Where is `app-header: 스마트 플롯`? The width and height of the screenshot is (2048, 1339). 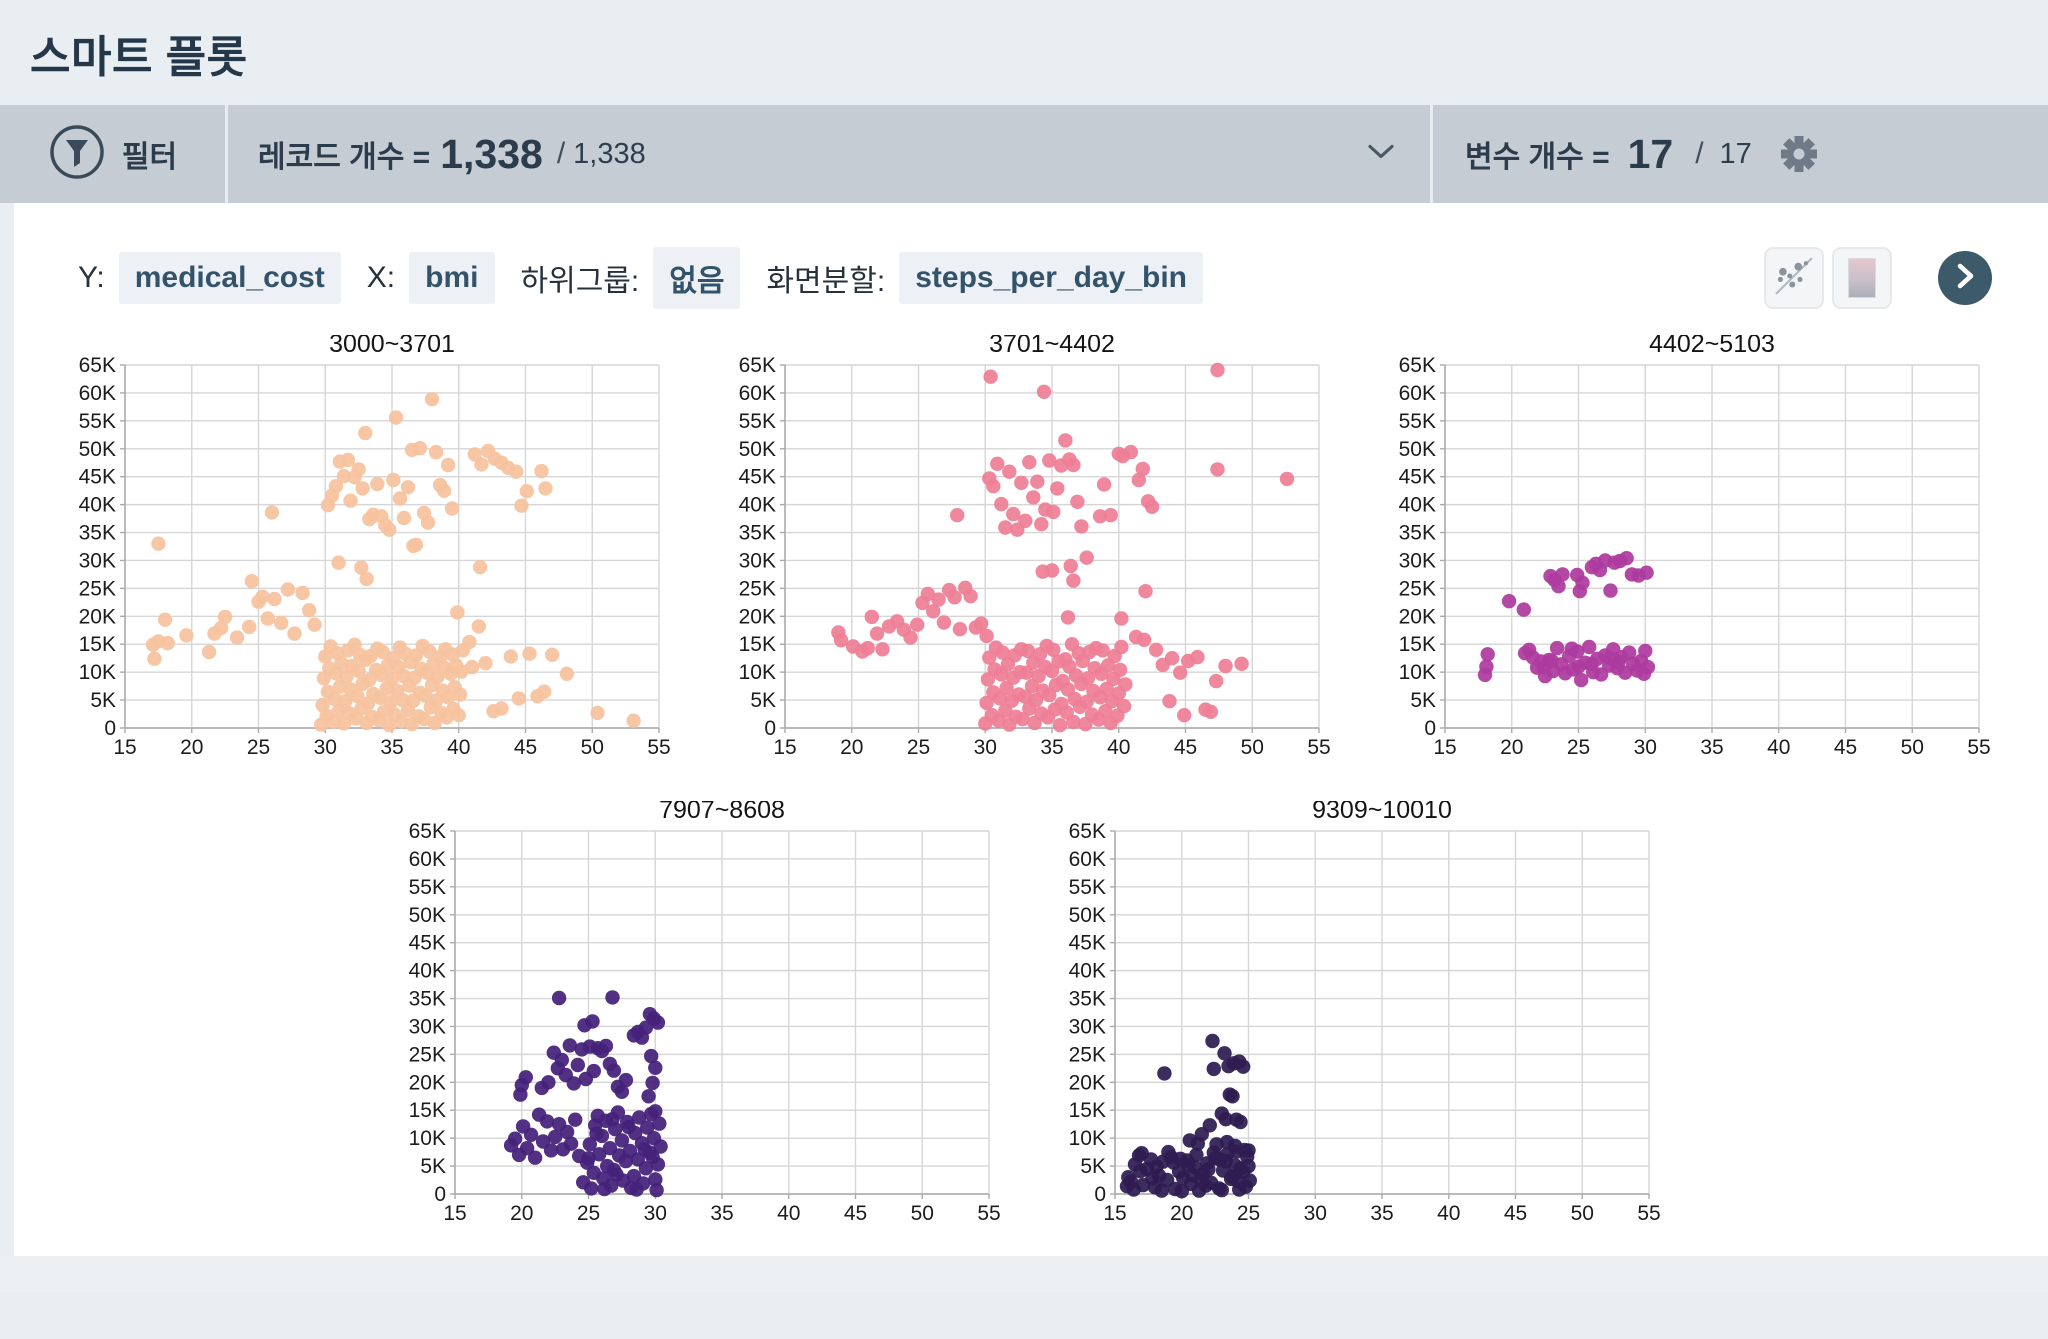
app-header: 스마트 플롯 is located at coordinates (1024, 52).